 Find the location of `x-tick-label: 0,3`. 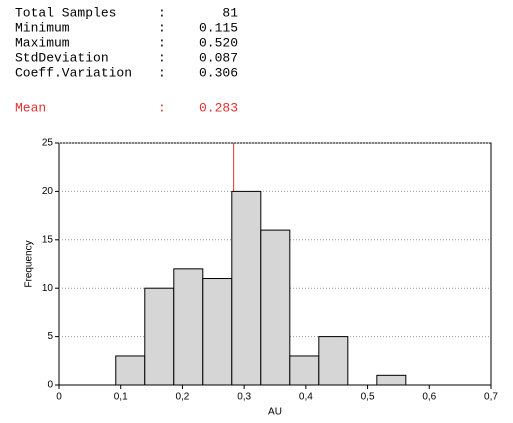

x-tick-label: 0,3 is located at coordinates (244, 397).